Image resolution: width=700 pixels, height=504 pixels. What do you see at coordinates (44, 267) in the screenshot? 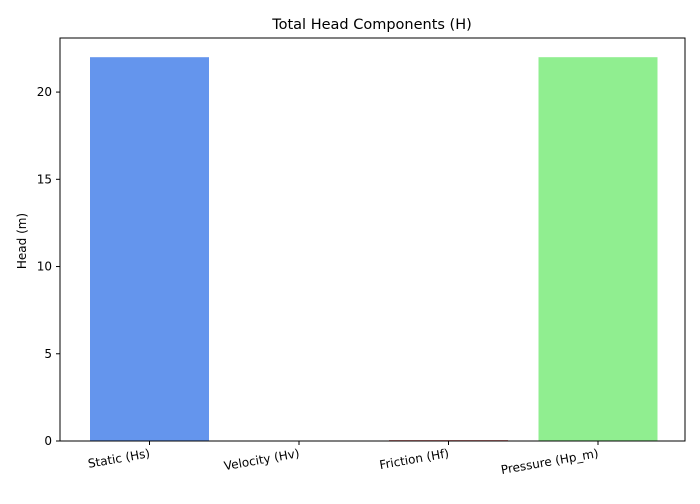
I see `y-tick-label: 10` at bounding box center [44, 267].